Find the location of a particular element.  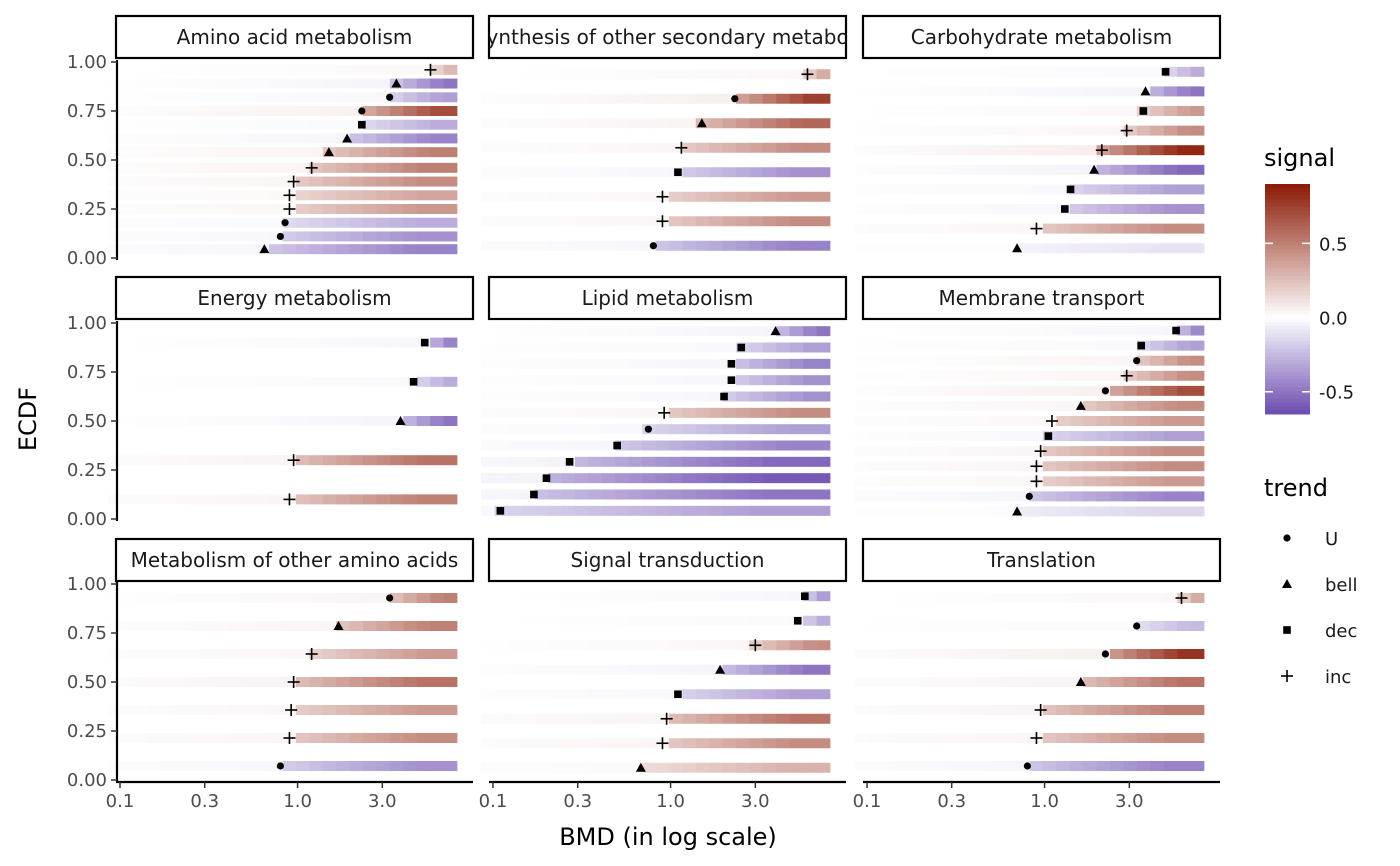

trend-point-dec is located at coordinates (1065, 209).